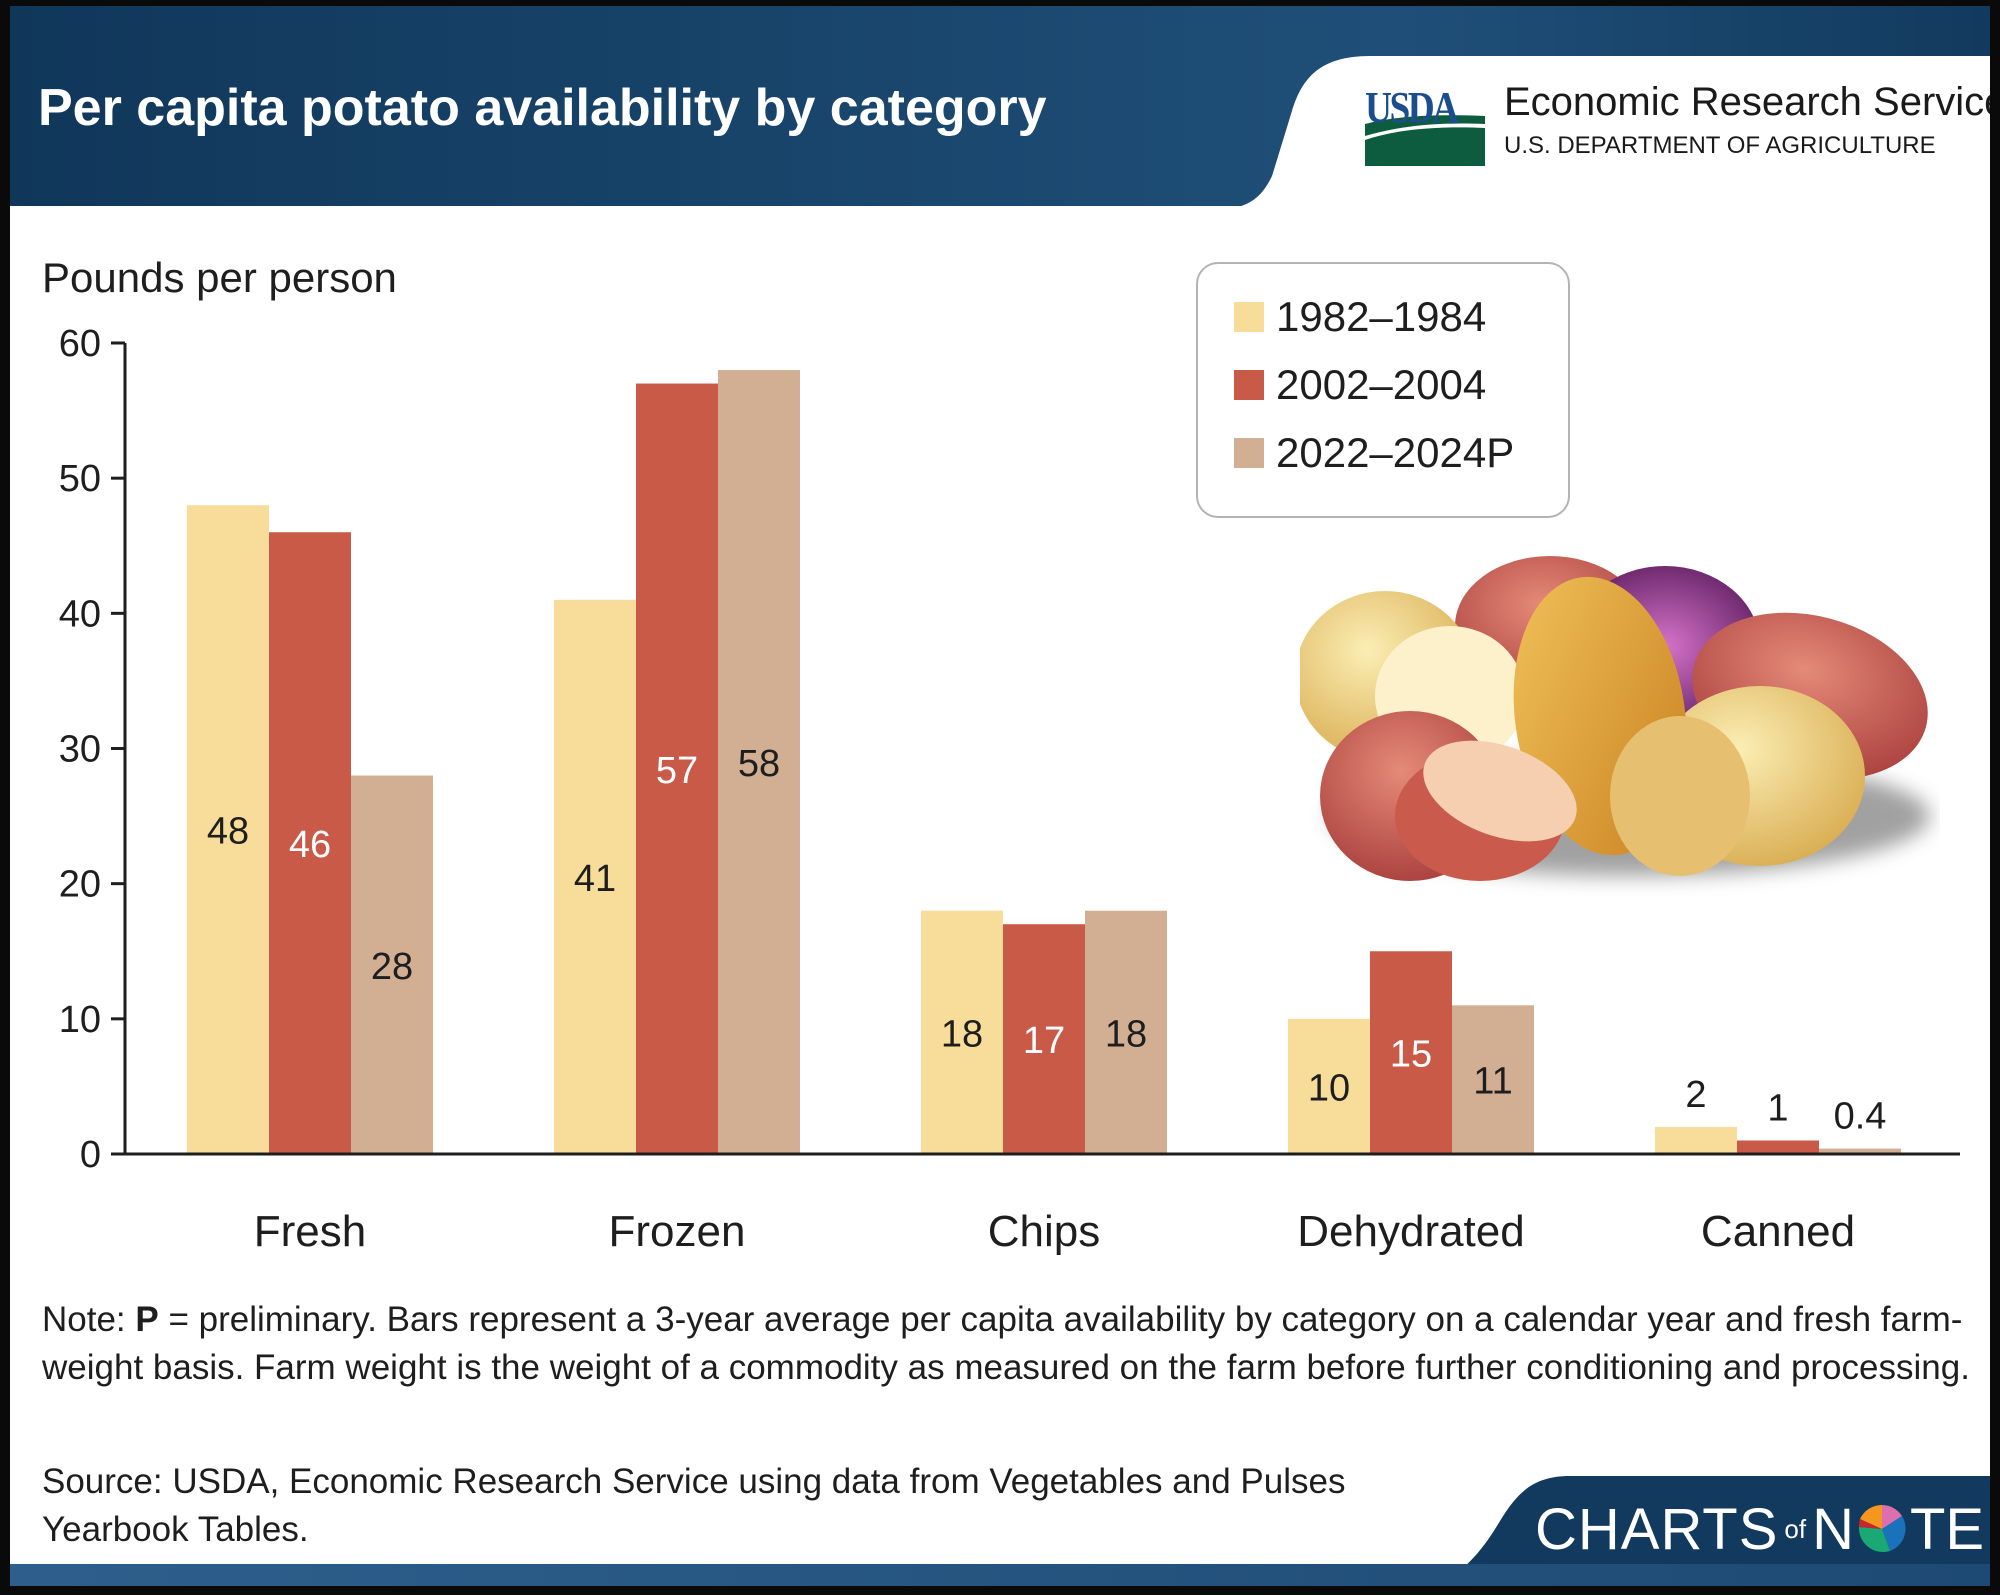 Image resolution: width=2000 pixels, height=1595 pixels. Describe the element at coordinates (1425, 140) in the screenshot. I see `usda-logo-icon` at that location.